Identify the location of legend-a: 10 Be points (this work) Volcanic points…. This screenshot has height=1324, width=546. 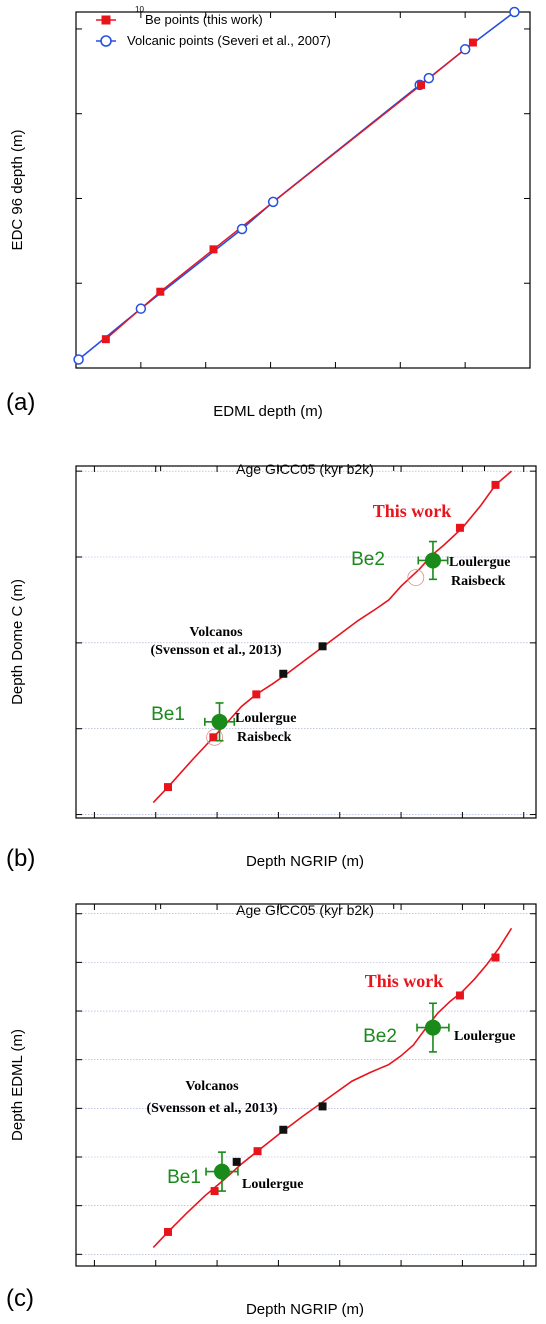
(213, 26).